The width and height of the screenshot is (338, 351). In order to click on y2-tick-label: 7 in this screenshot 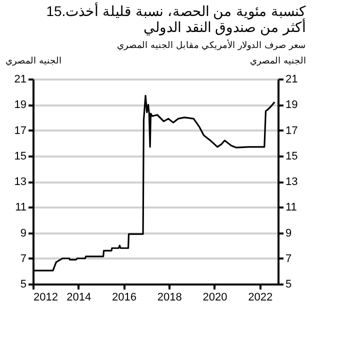, I will do `click(289, 258)`.